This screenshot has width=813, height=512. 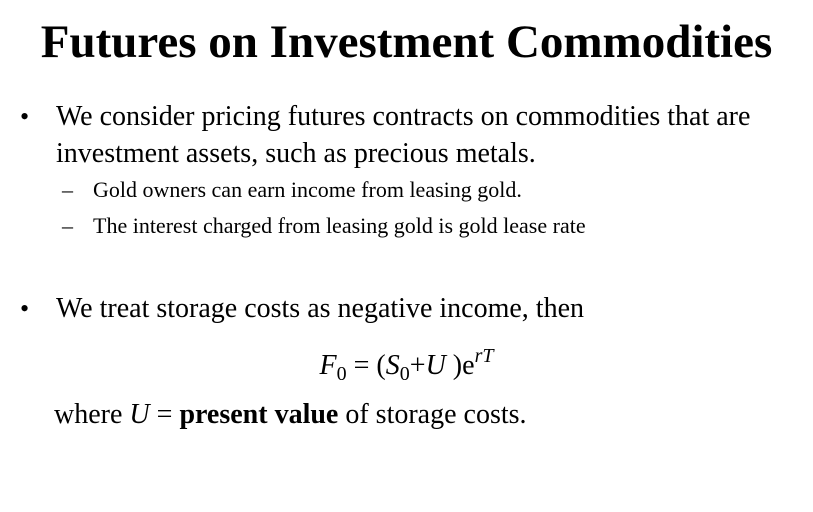 What do you see at coordinates (139, 414) in the screenshot?
I see `where-var: U` at bounding box center [139, 414].